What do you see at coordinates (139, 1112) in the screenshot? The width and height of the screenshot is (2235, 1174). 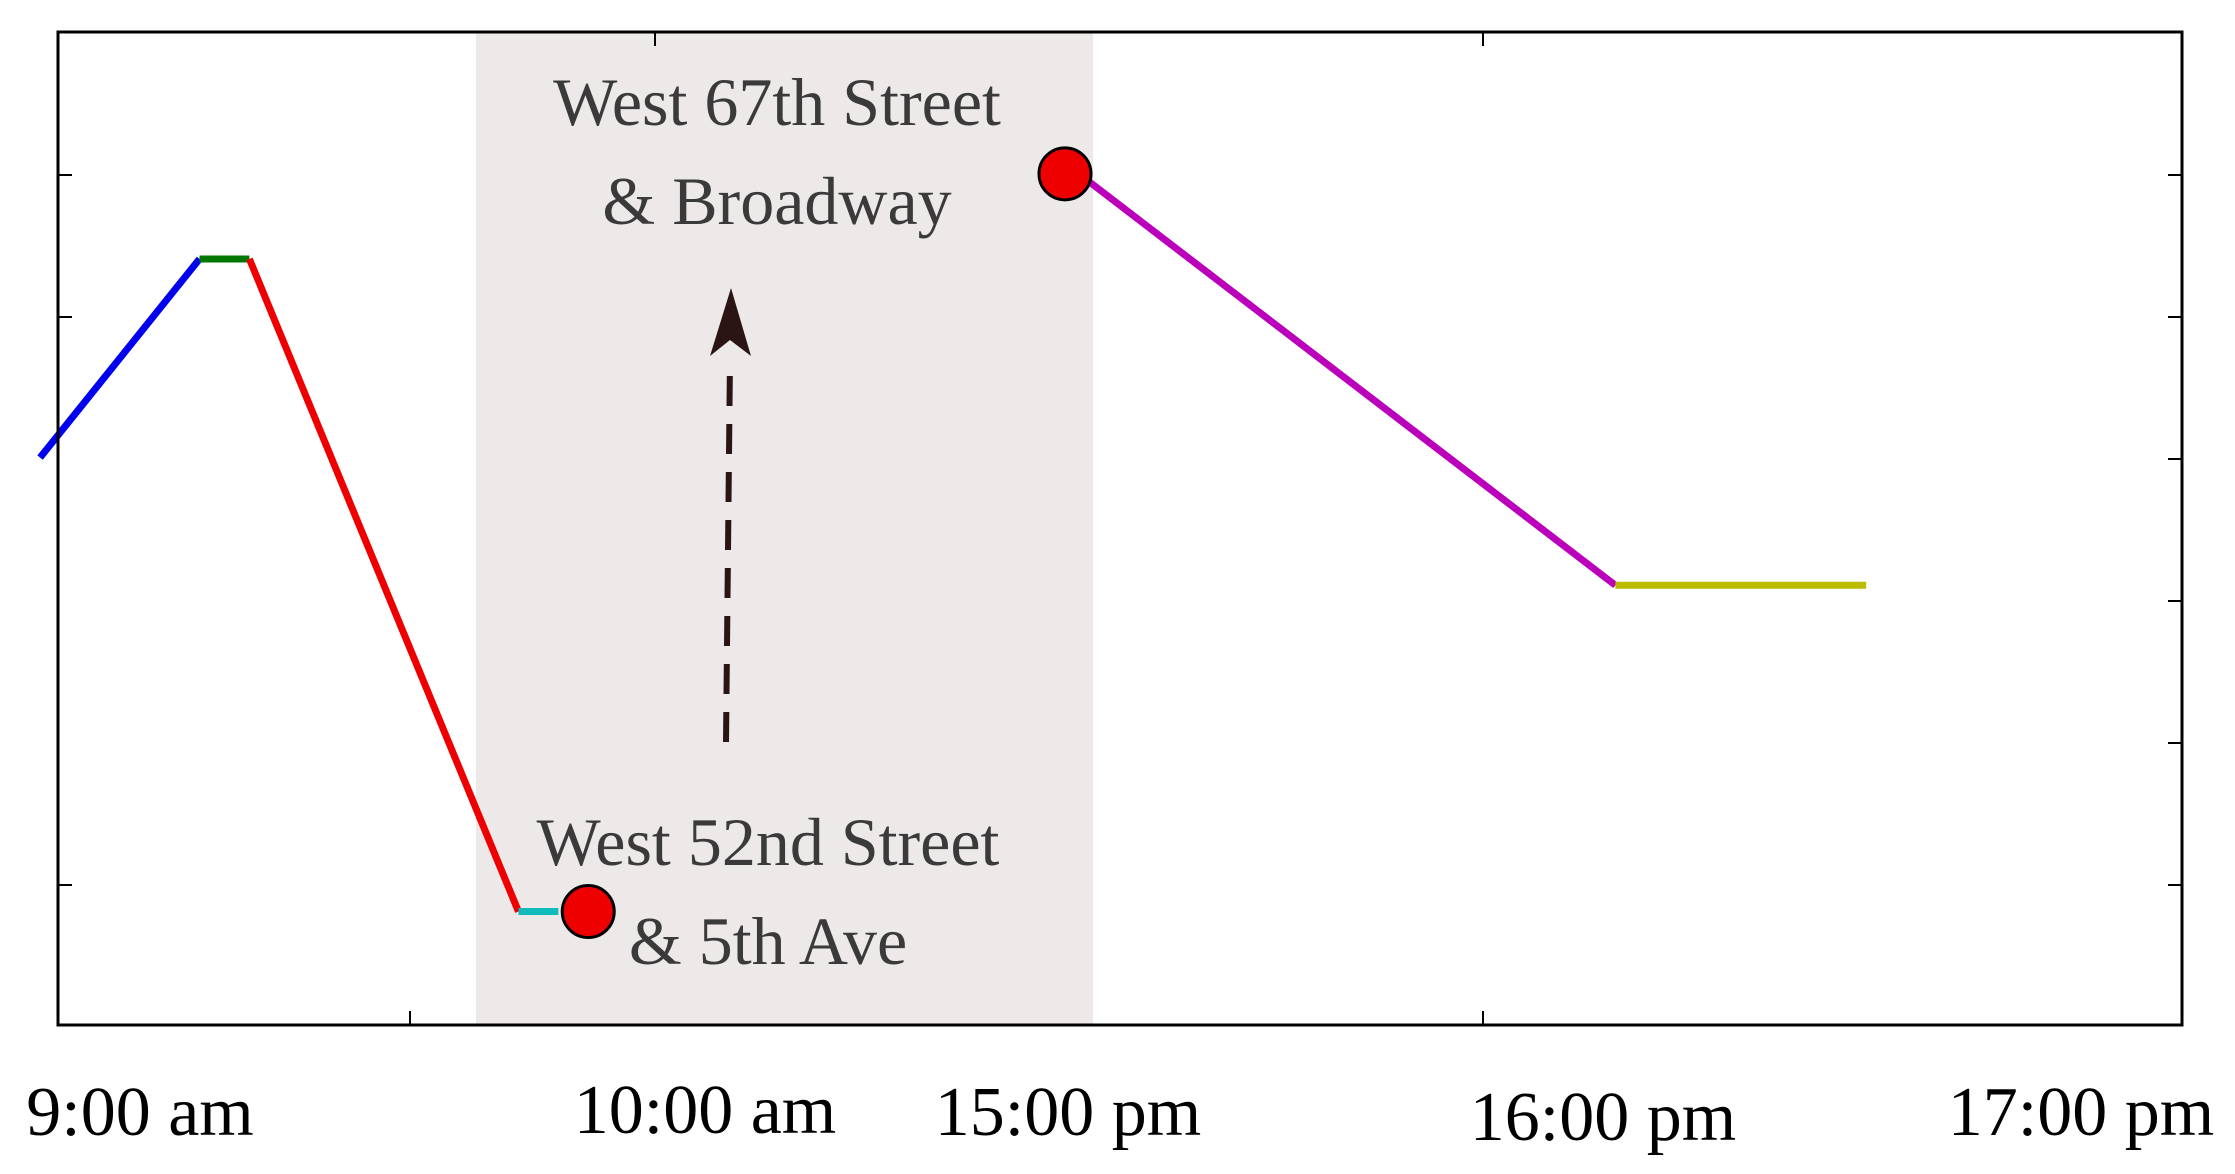 I see `x-tick-label: 9:00 am` at bounding box center [139, 1112].